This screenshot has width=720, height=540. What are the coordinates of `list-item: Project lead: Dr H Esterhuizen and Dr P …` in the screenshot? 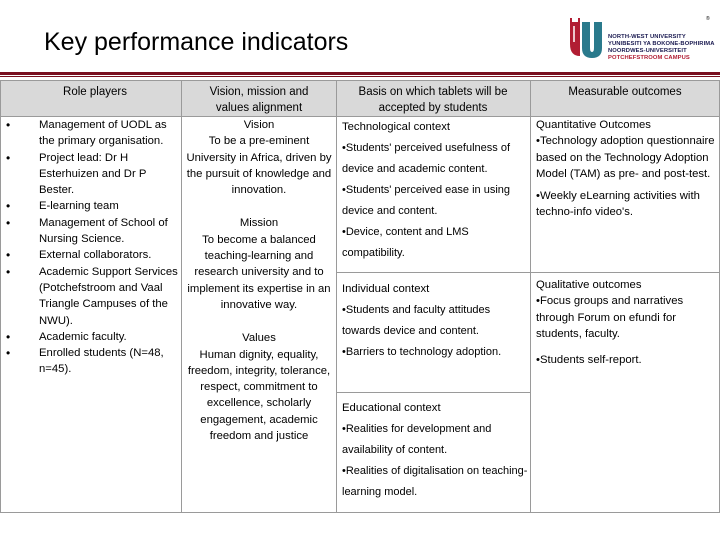 It's located at (93, 174).